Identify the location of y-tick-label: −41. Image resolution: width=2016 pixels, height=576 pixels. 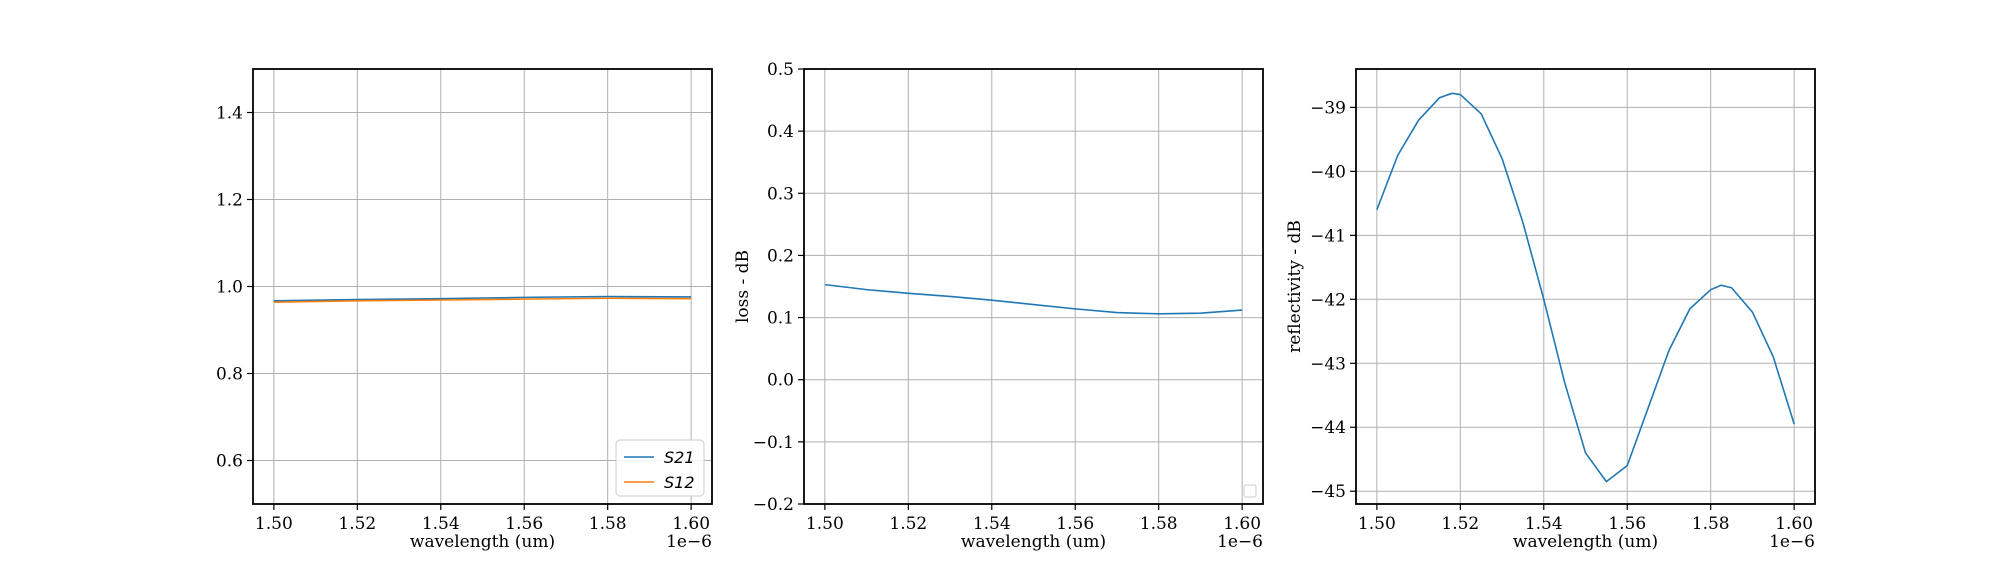
(1328, 236).